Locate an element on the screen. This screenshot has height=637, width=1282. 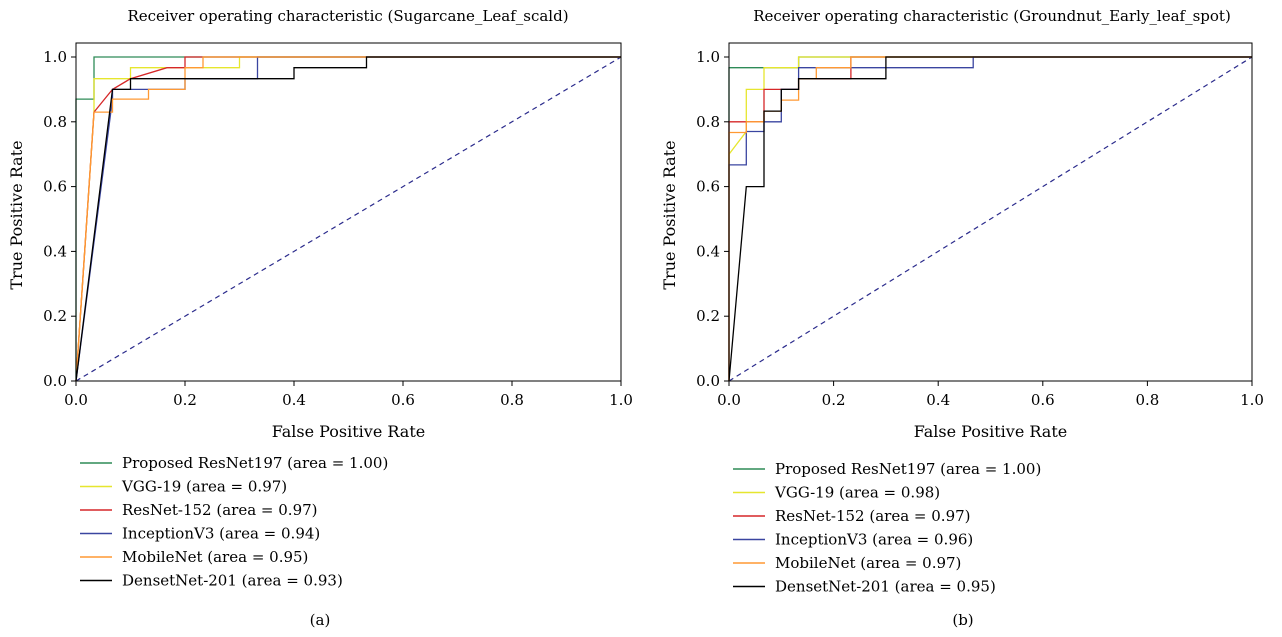
legend-entry: InceptionV3 (area = 0.96) is located at coordinates (874, 540).